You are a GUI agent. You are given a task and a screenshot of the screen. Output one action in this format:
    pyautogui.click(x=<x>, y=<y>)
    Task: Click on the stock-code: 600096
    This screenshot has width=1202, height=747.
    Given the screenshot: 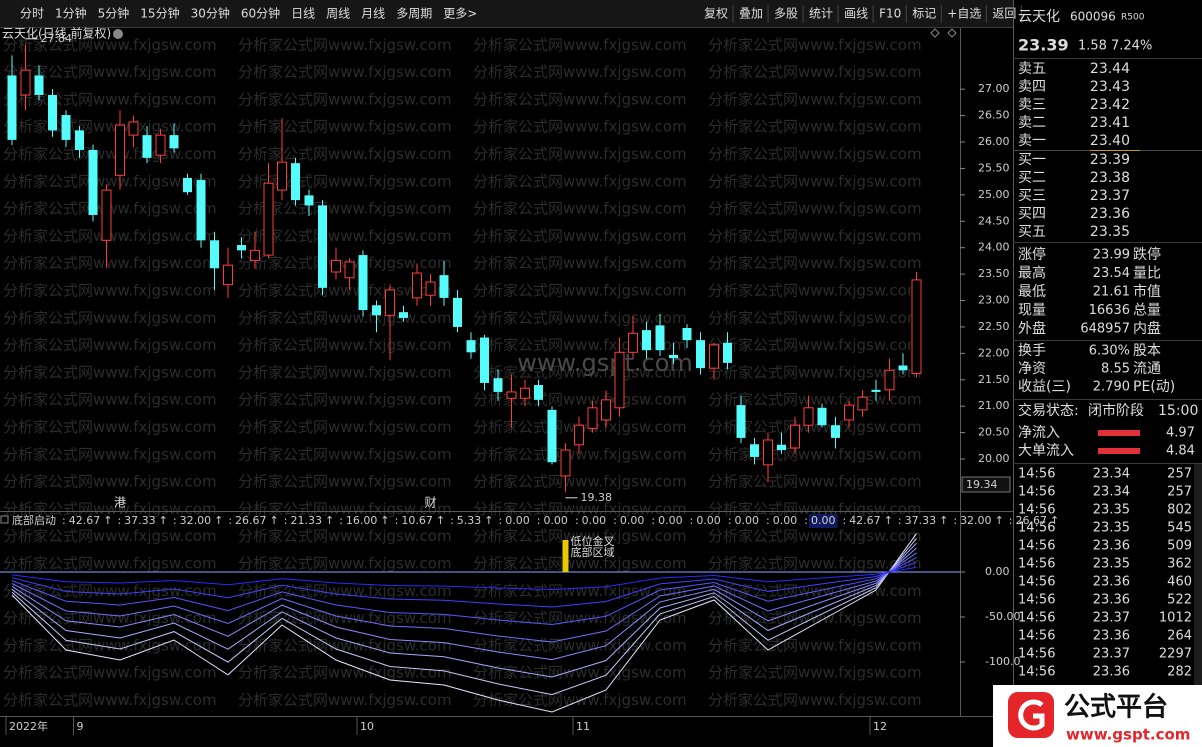 What is the action you would take?
    pyautogui.click(x=1093, y=17)
    